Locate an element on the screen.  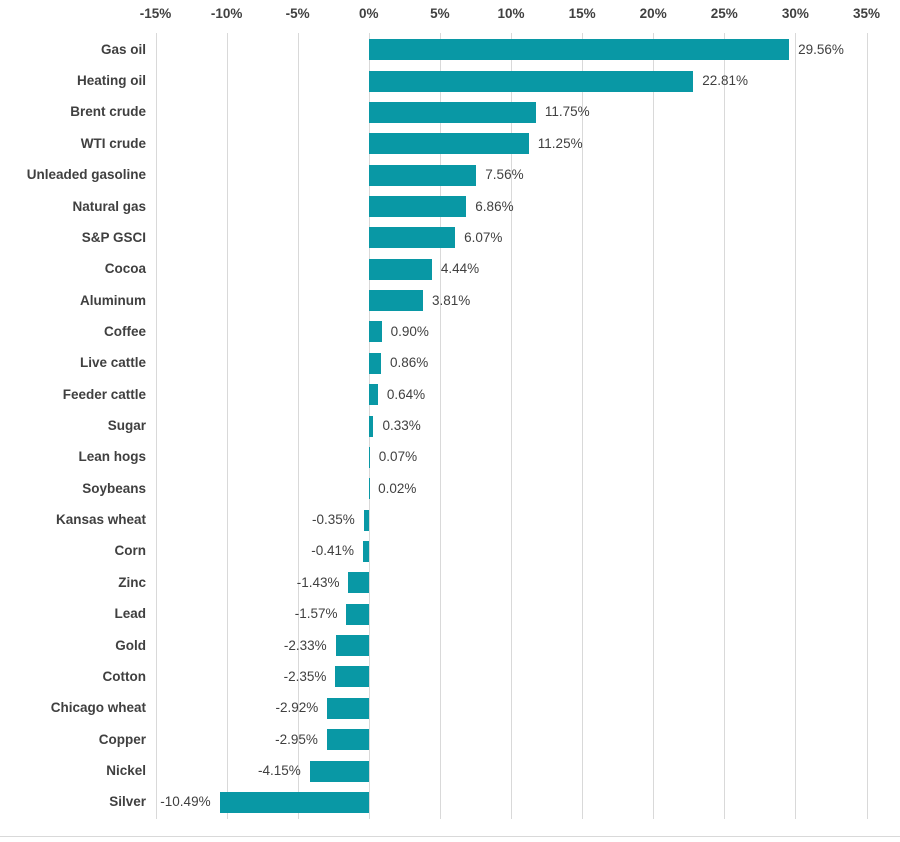
x-axis-tick-label: 35% is located at coordinates (866, 13).